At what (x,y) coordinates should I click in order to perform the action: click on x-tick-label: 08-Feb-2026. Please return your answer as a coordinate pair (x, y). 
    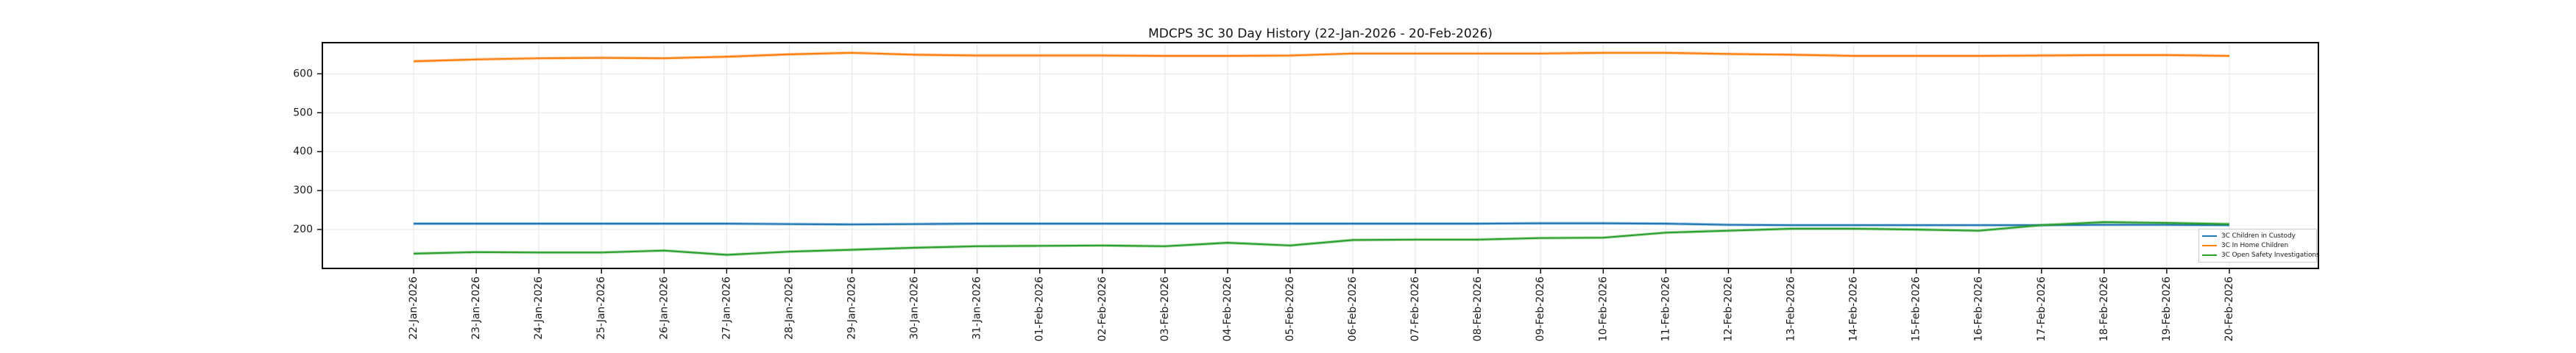
    Looking at the image, I should click on (1478, 309).